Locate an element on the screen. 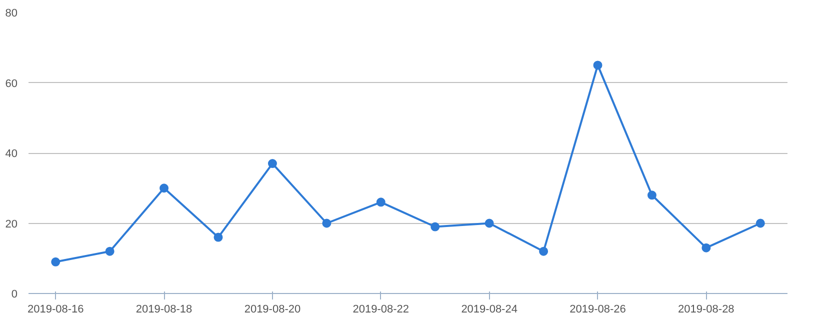 This screenshot has width=817, height=321. x-tick-label: 2019-08-24 is located at coordinates (489, 310).